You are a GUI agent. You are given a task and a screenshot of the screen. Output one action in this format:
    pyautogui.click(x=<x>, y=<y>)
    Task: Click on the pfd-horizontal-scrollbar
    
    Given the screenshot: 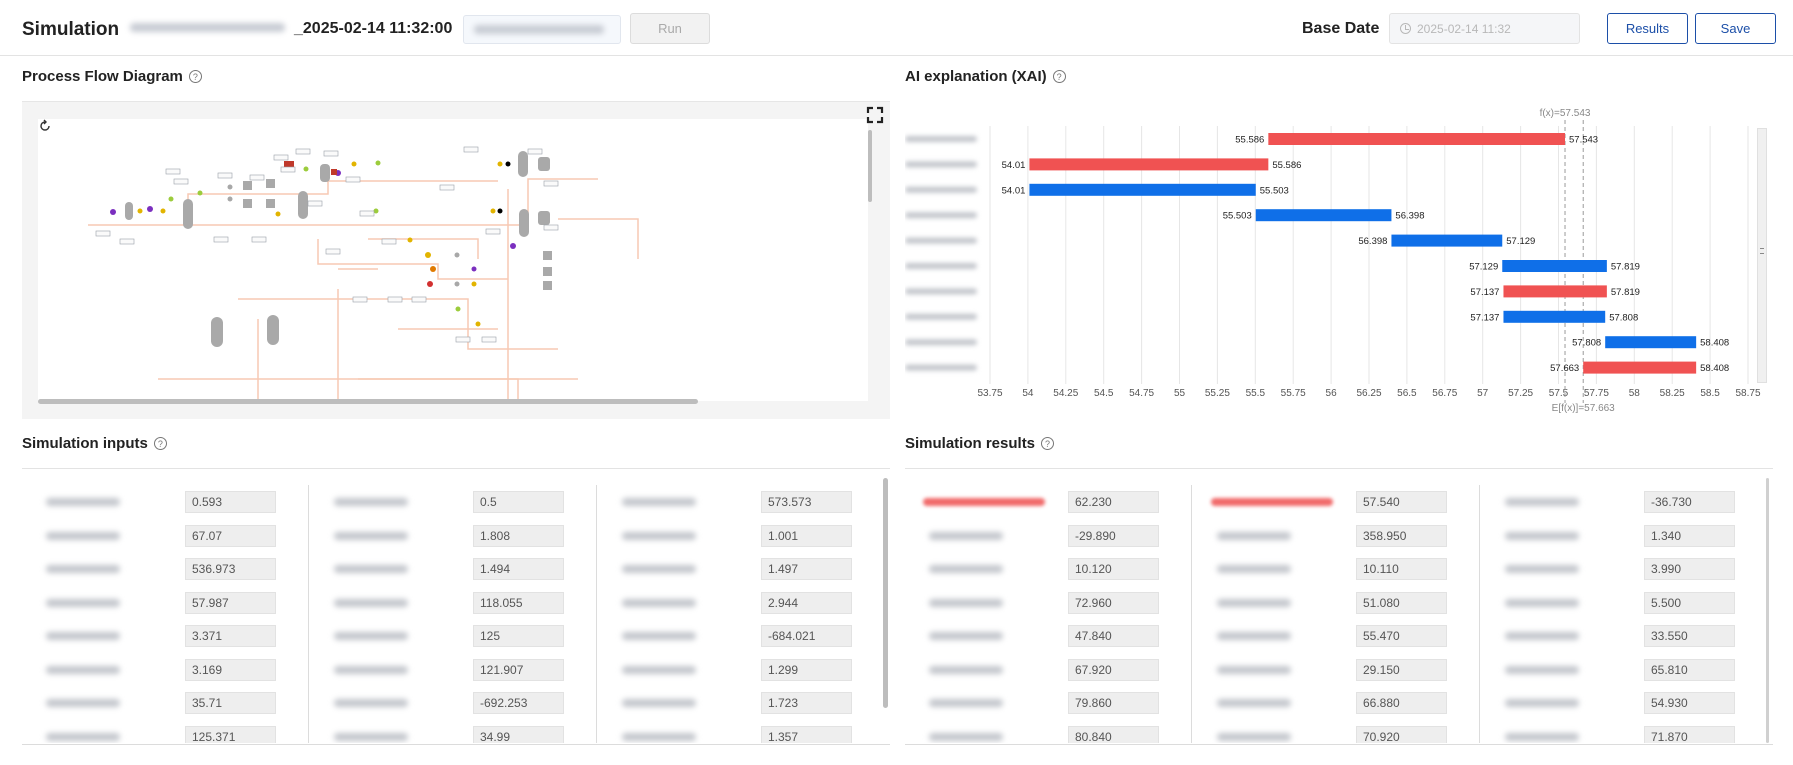 What is the action you would take?
    pyautogui.click(x=368, y=401)
    